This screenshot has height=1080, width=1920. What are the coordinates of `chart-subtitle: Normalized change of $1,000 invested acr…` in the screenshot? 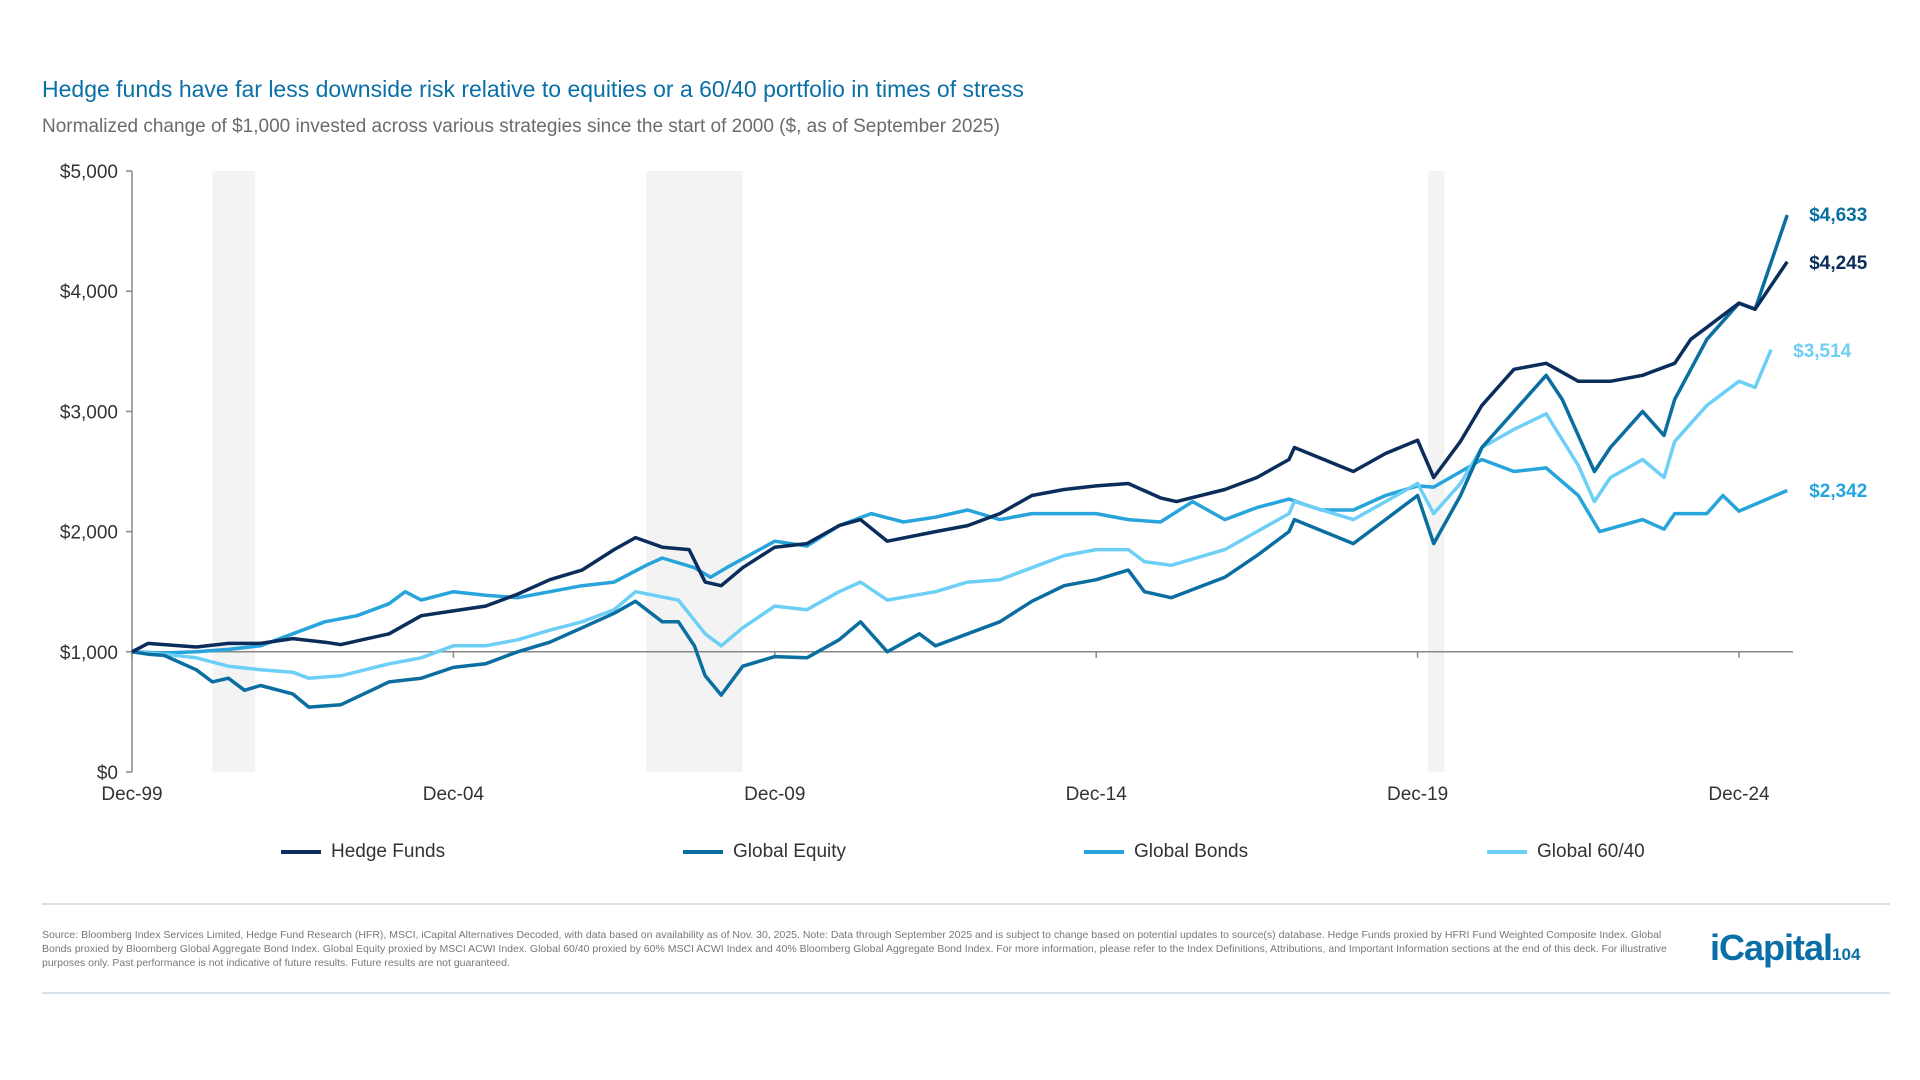 It's located at (521, 126).